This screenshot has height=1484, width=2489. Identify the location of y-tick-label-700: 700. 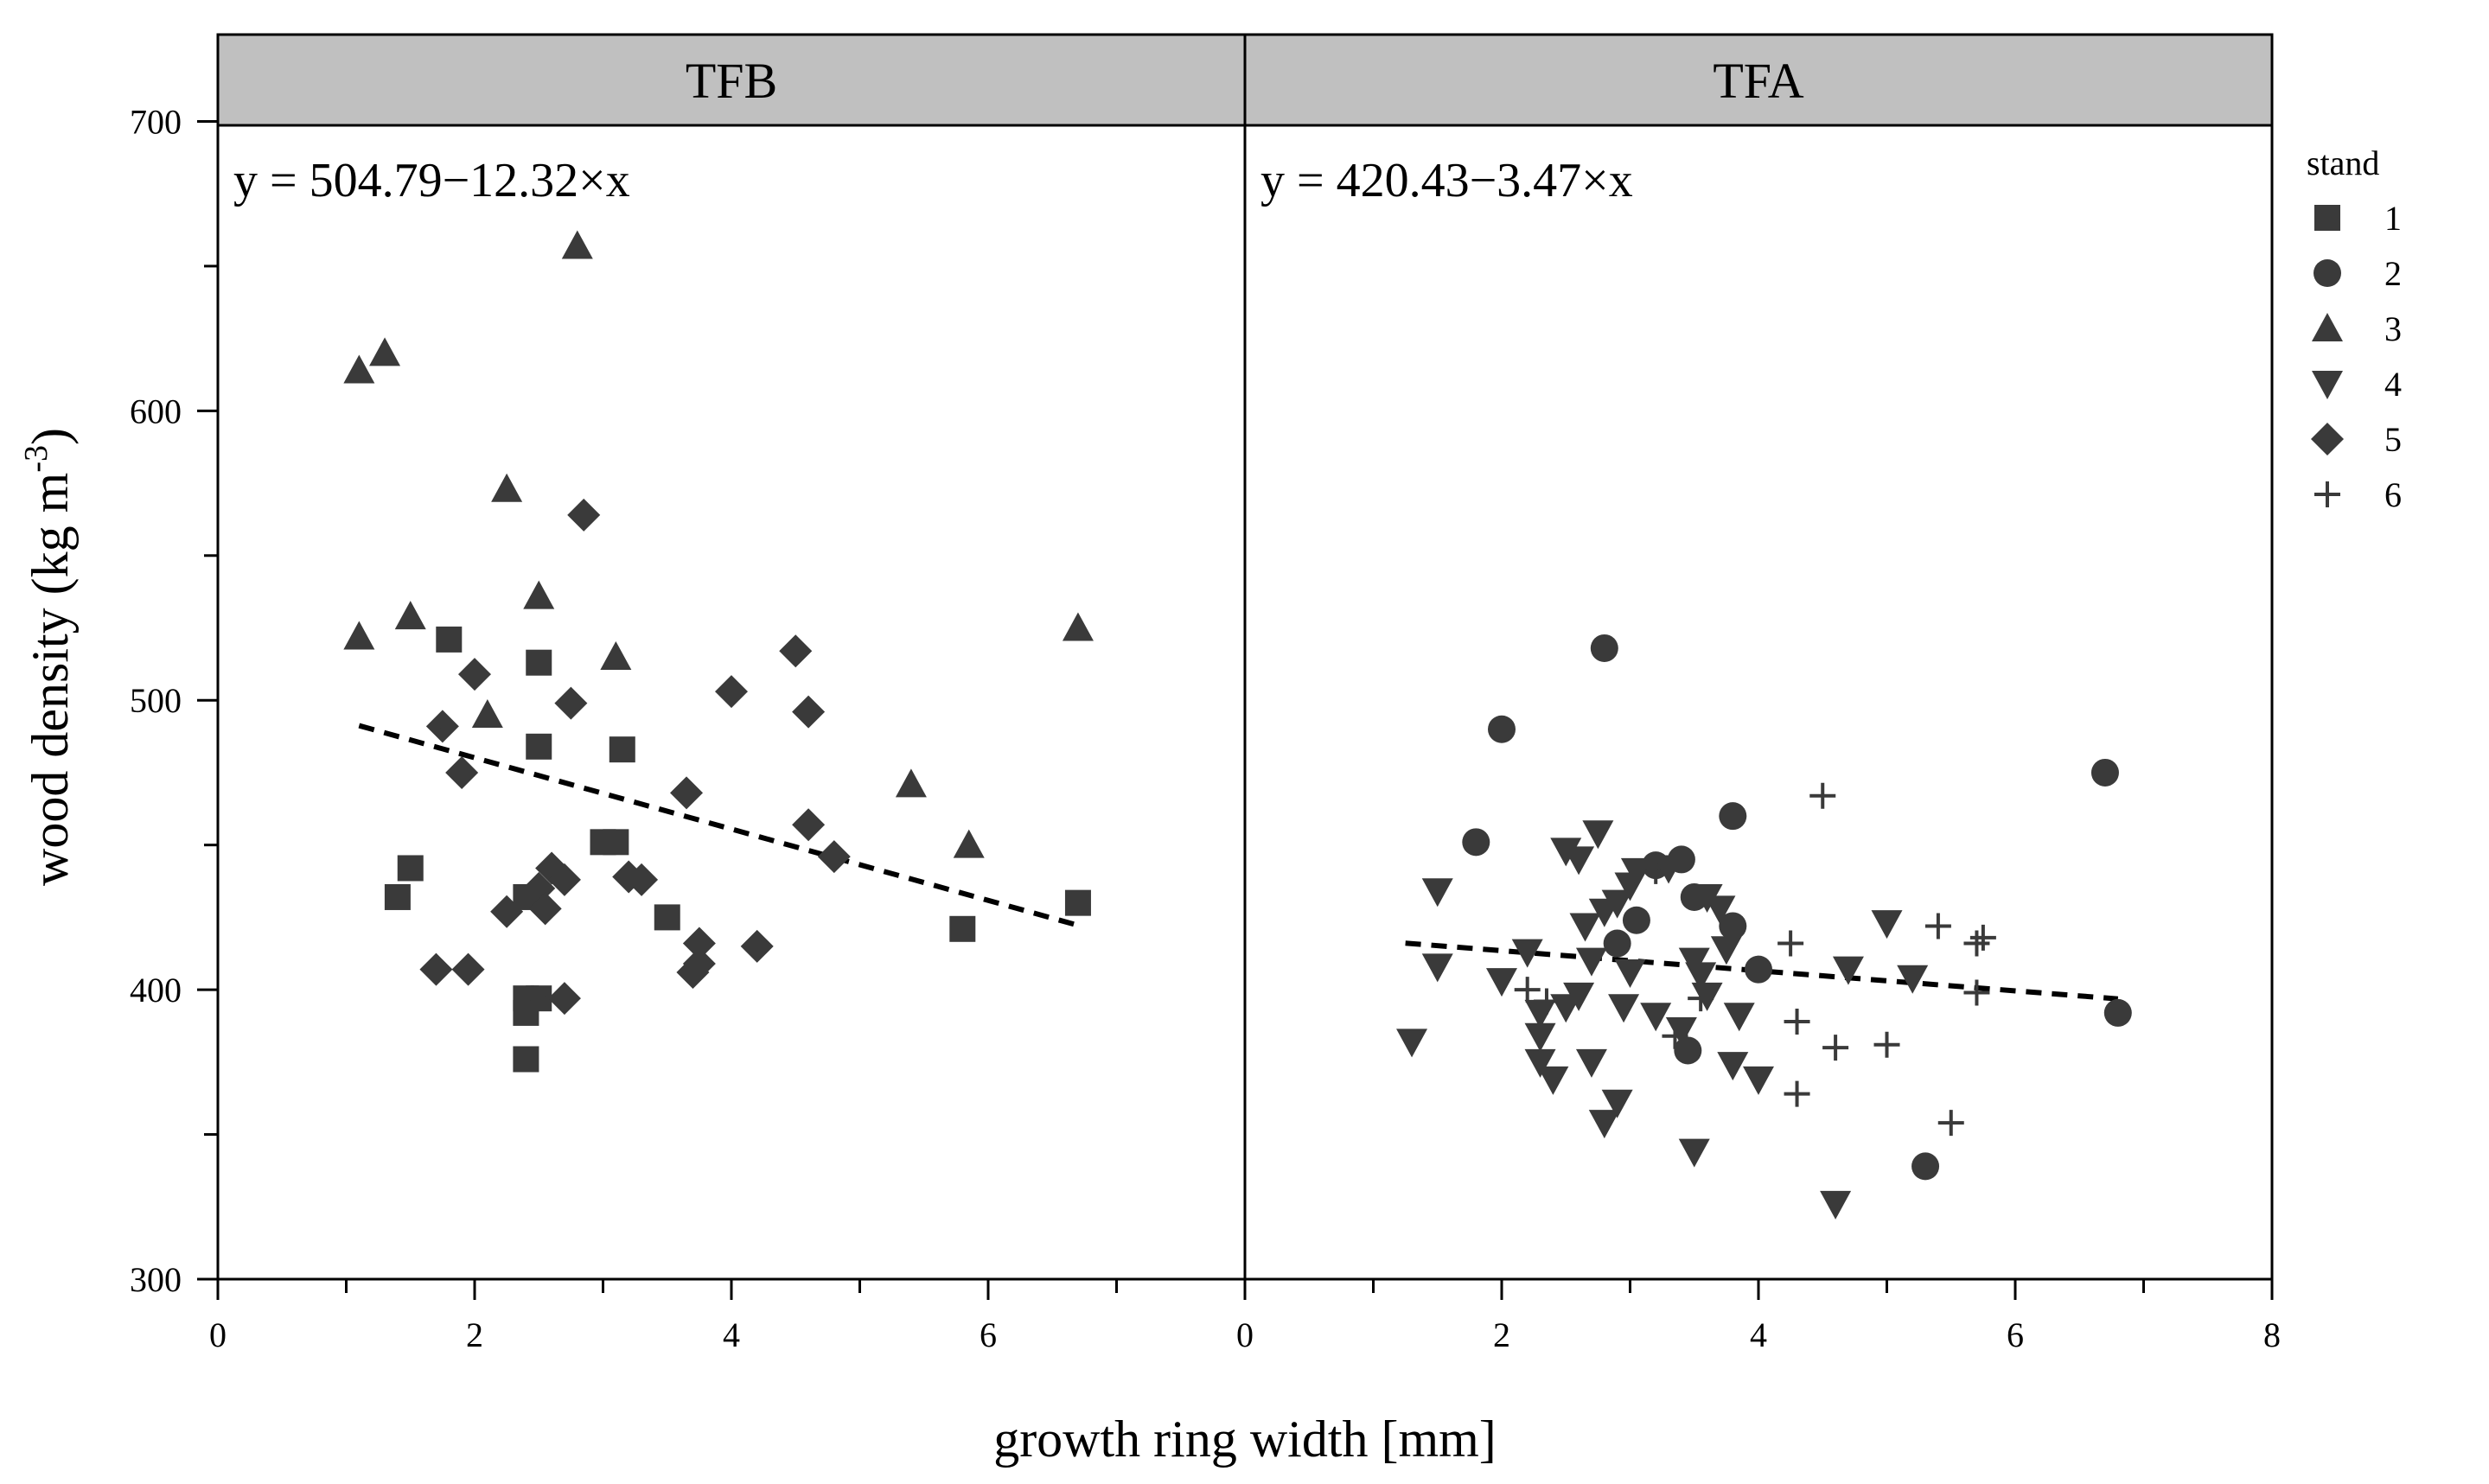
(156, 121).